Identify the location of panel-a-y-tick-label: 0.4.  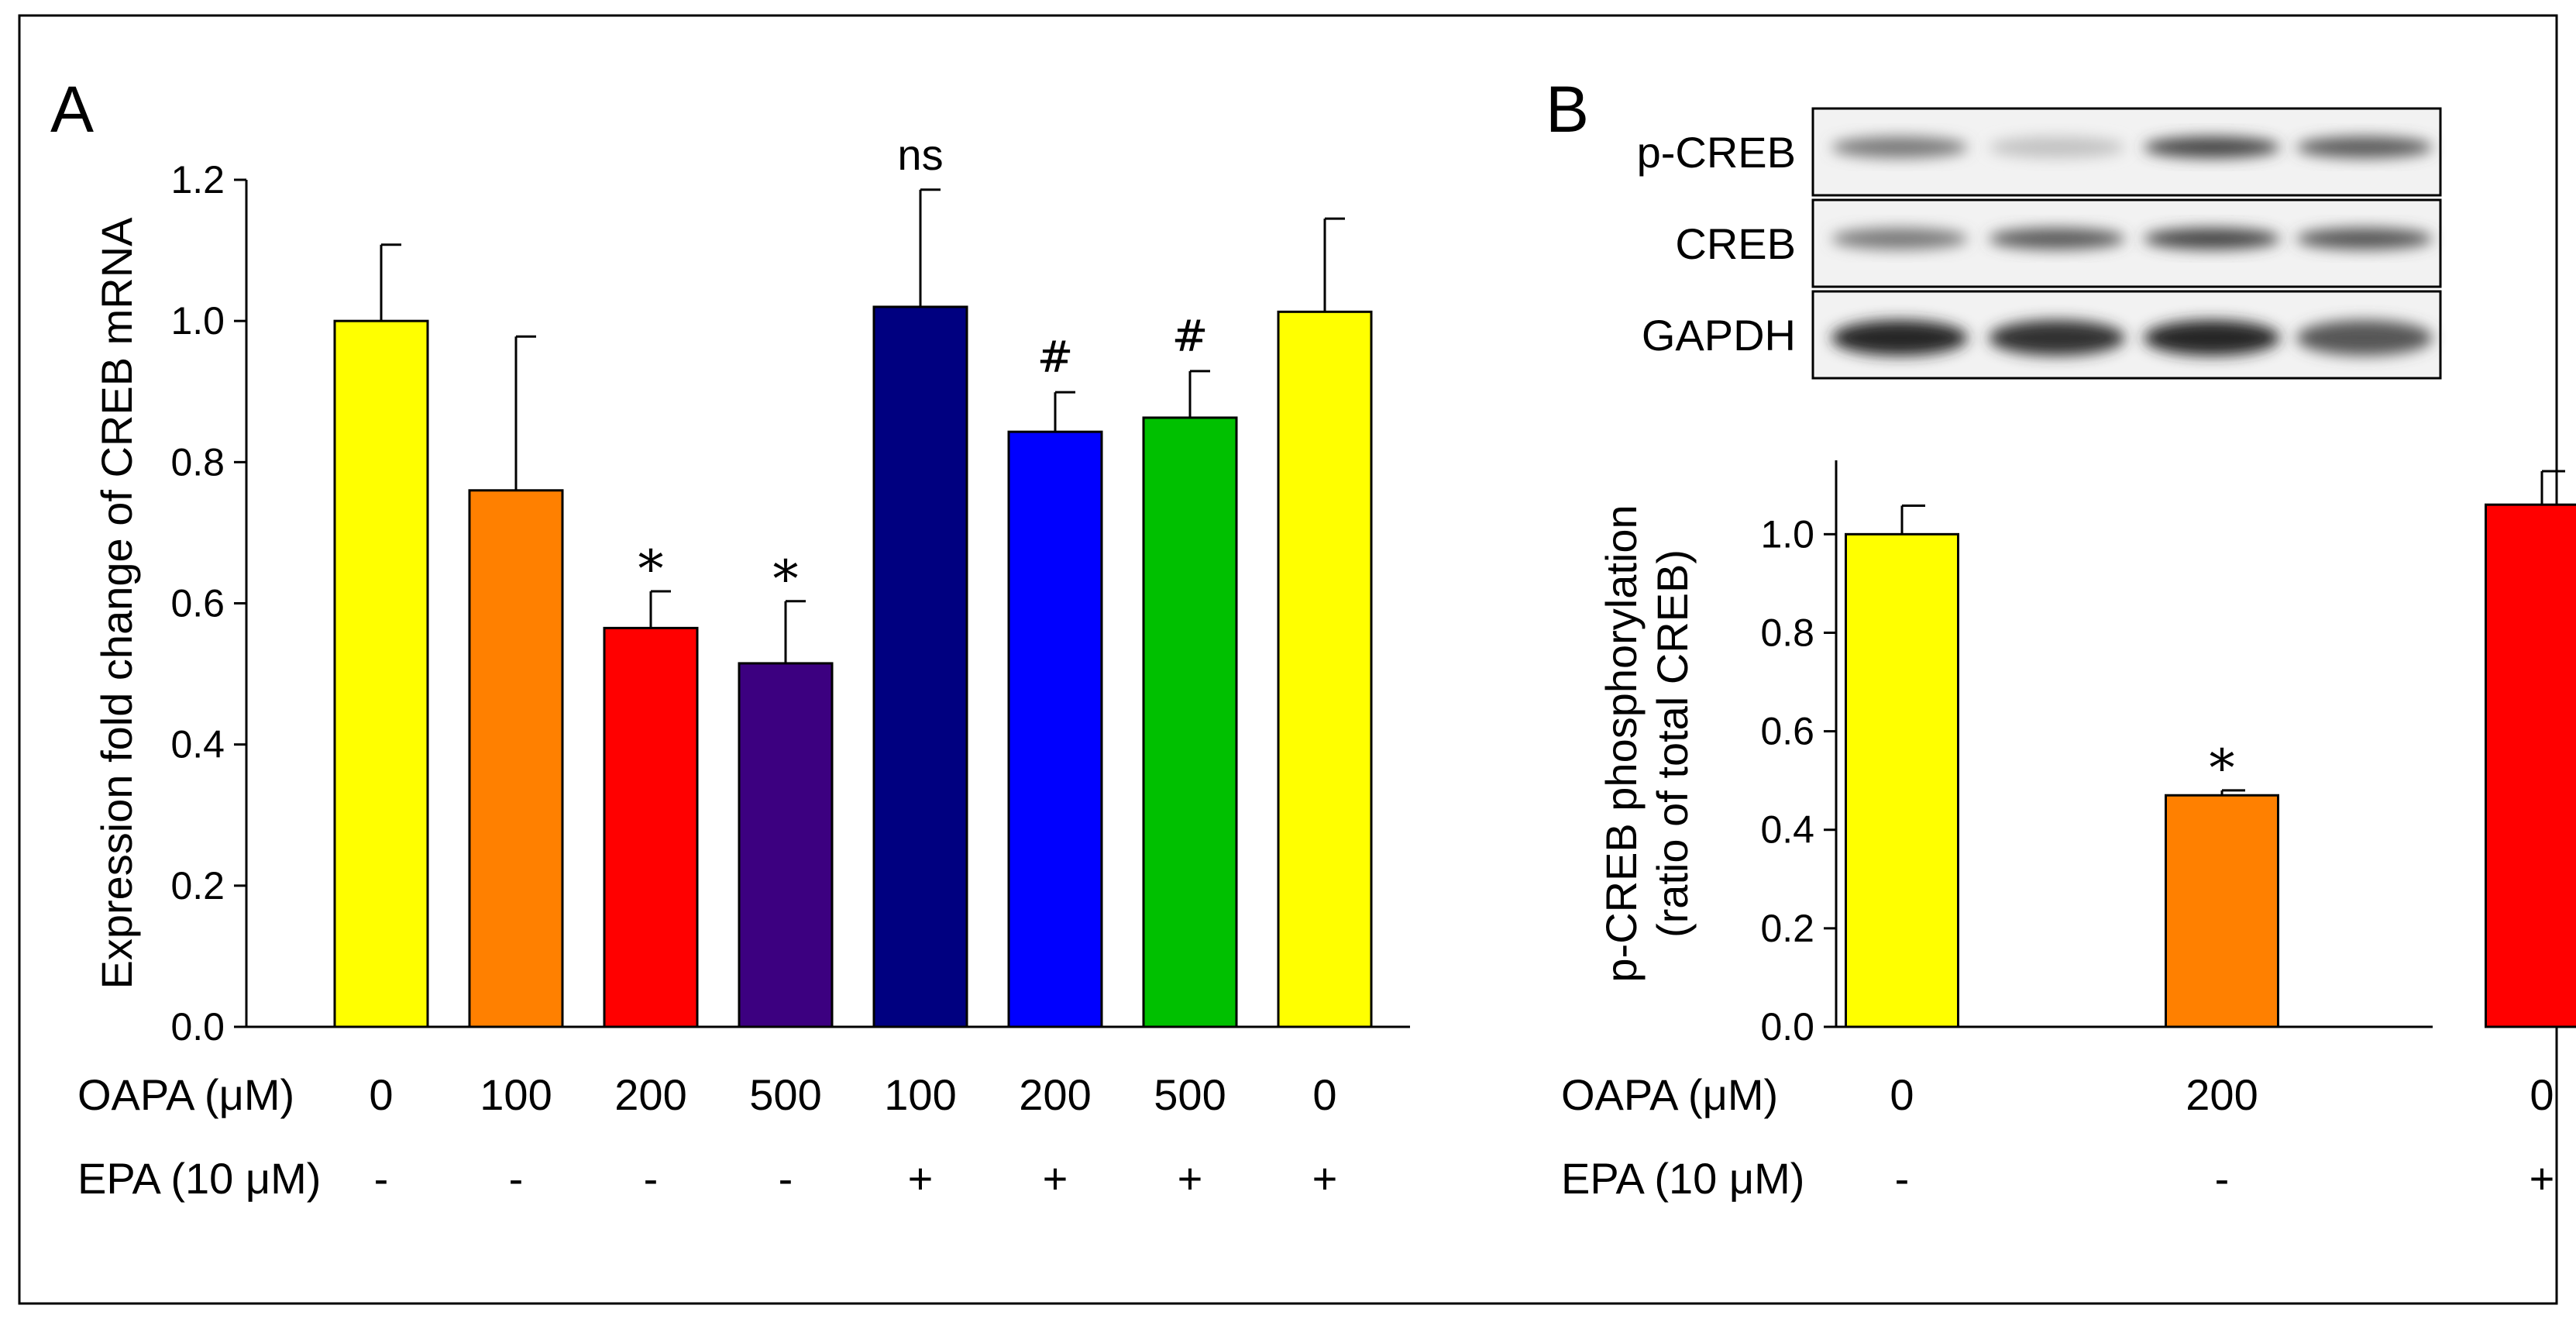
(197, 744).